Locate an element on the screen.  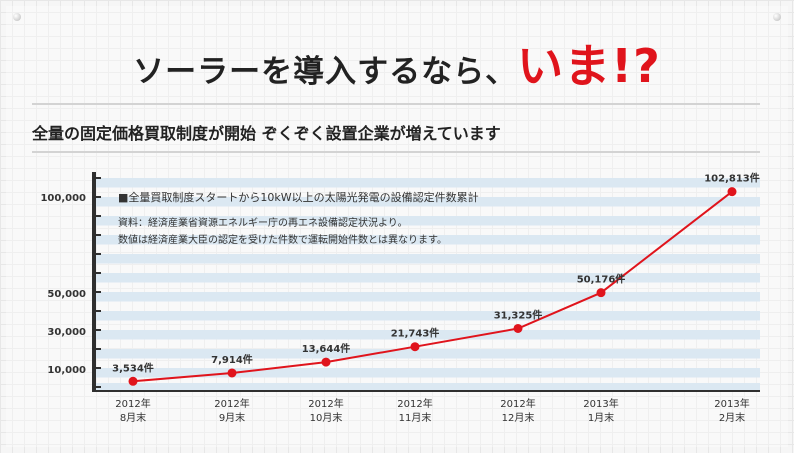
pin-top-left is located at coordinates (17, 17).